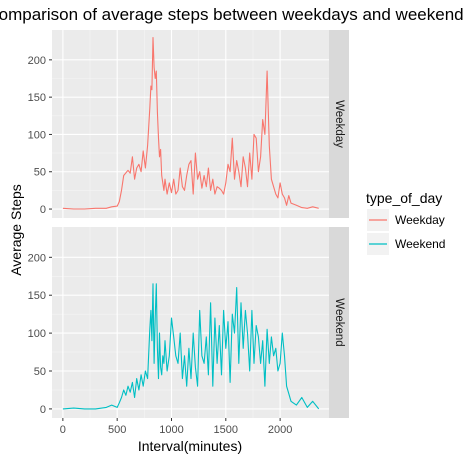 This screenshot has width=472, height=460. I want to click on x-tick-label: 500, so click(117, 430).